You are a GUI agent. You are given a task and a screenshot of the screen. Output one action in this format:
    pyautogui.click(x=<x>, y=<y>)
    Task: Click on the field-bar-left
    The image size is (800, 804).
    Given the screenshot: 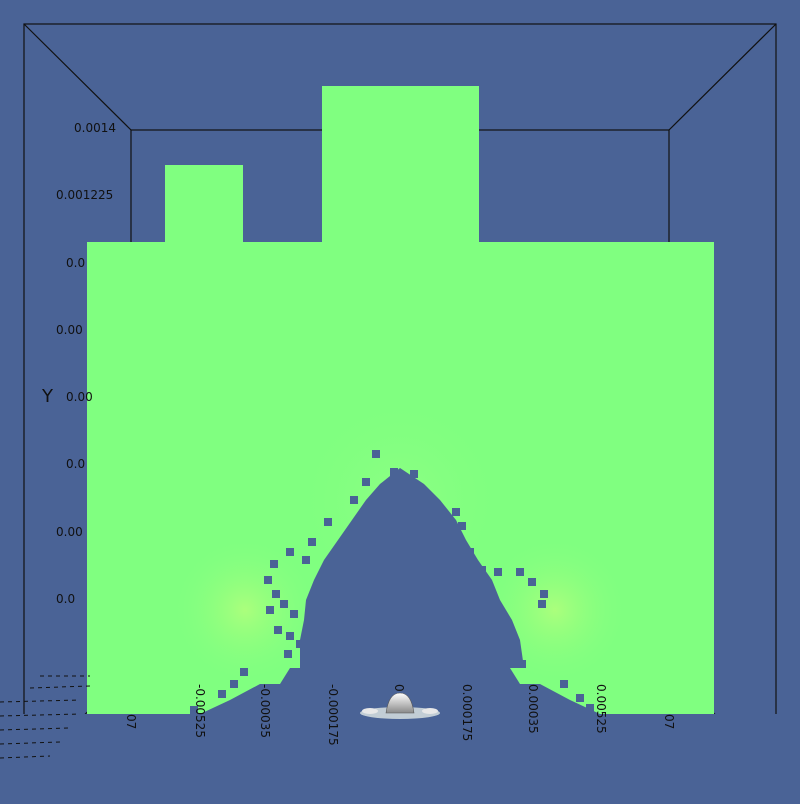 What is the action you would take?
    pyautogui.click(x=204, y=204)
    